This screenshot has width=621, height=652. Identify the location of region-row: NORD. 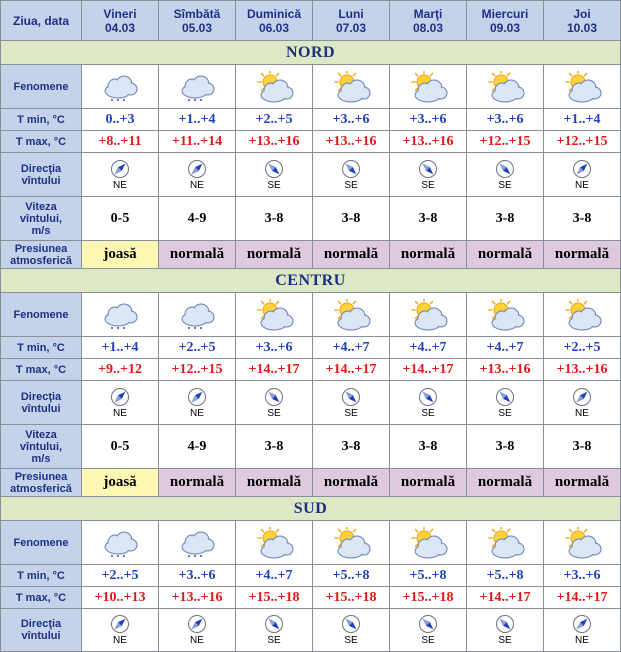
(310, 52).